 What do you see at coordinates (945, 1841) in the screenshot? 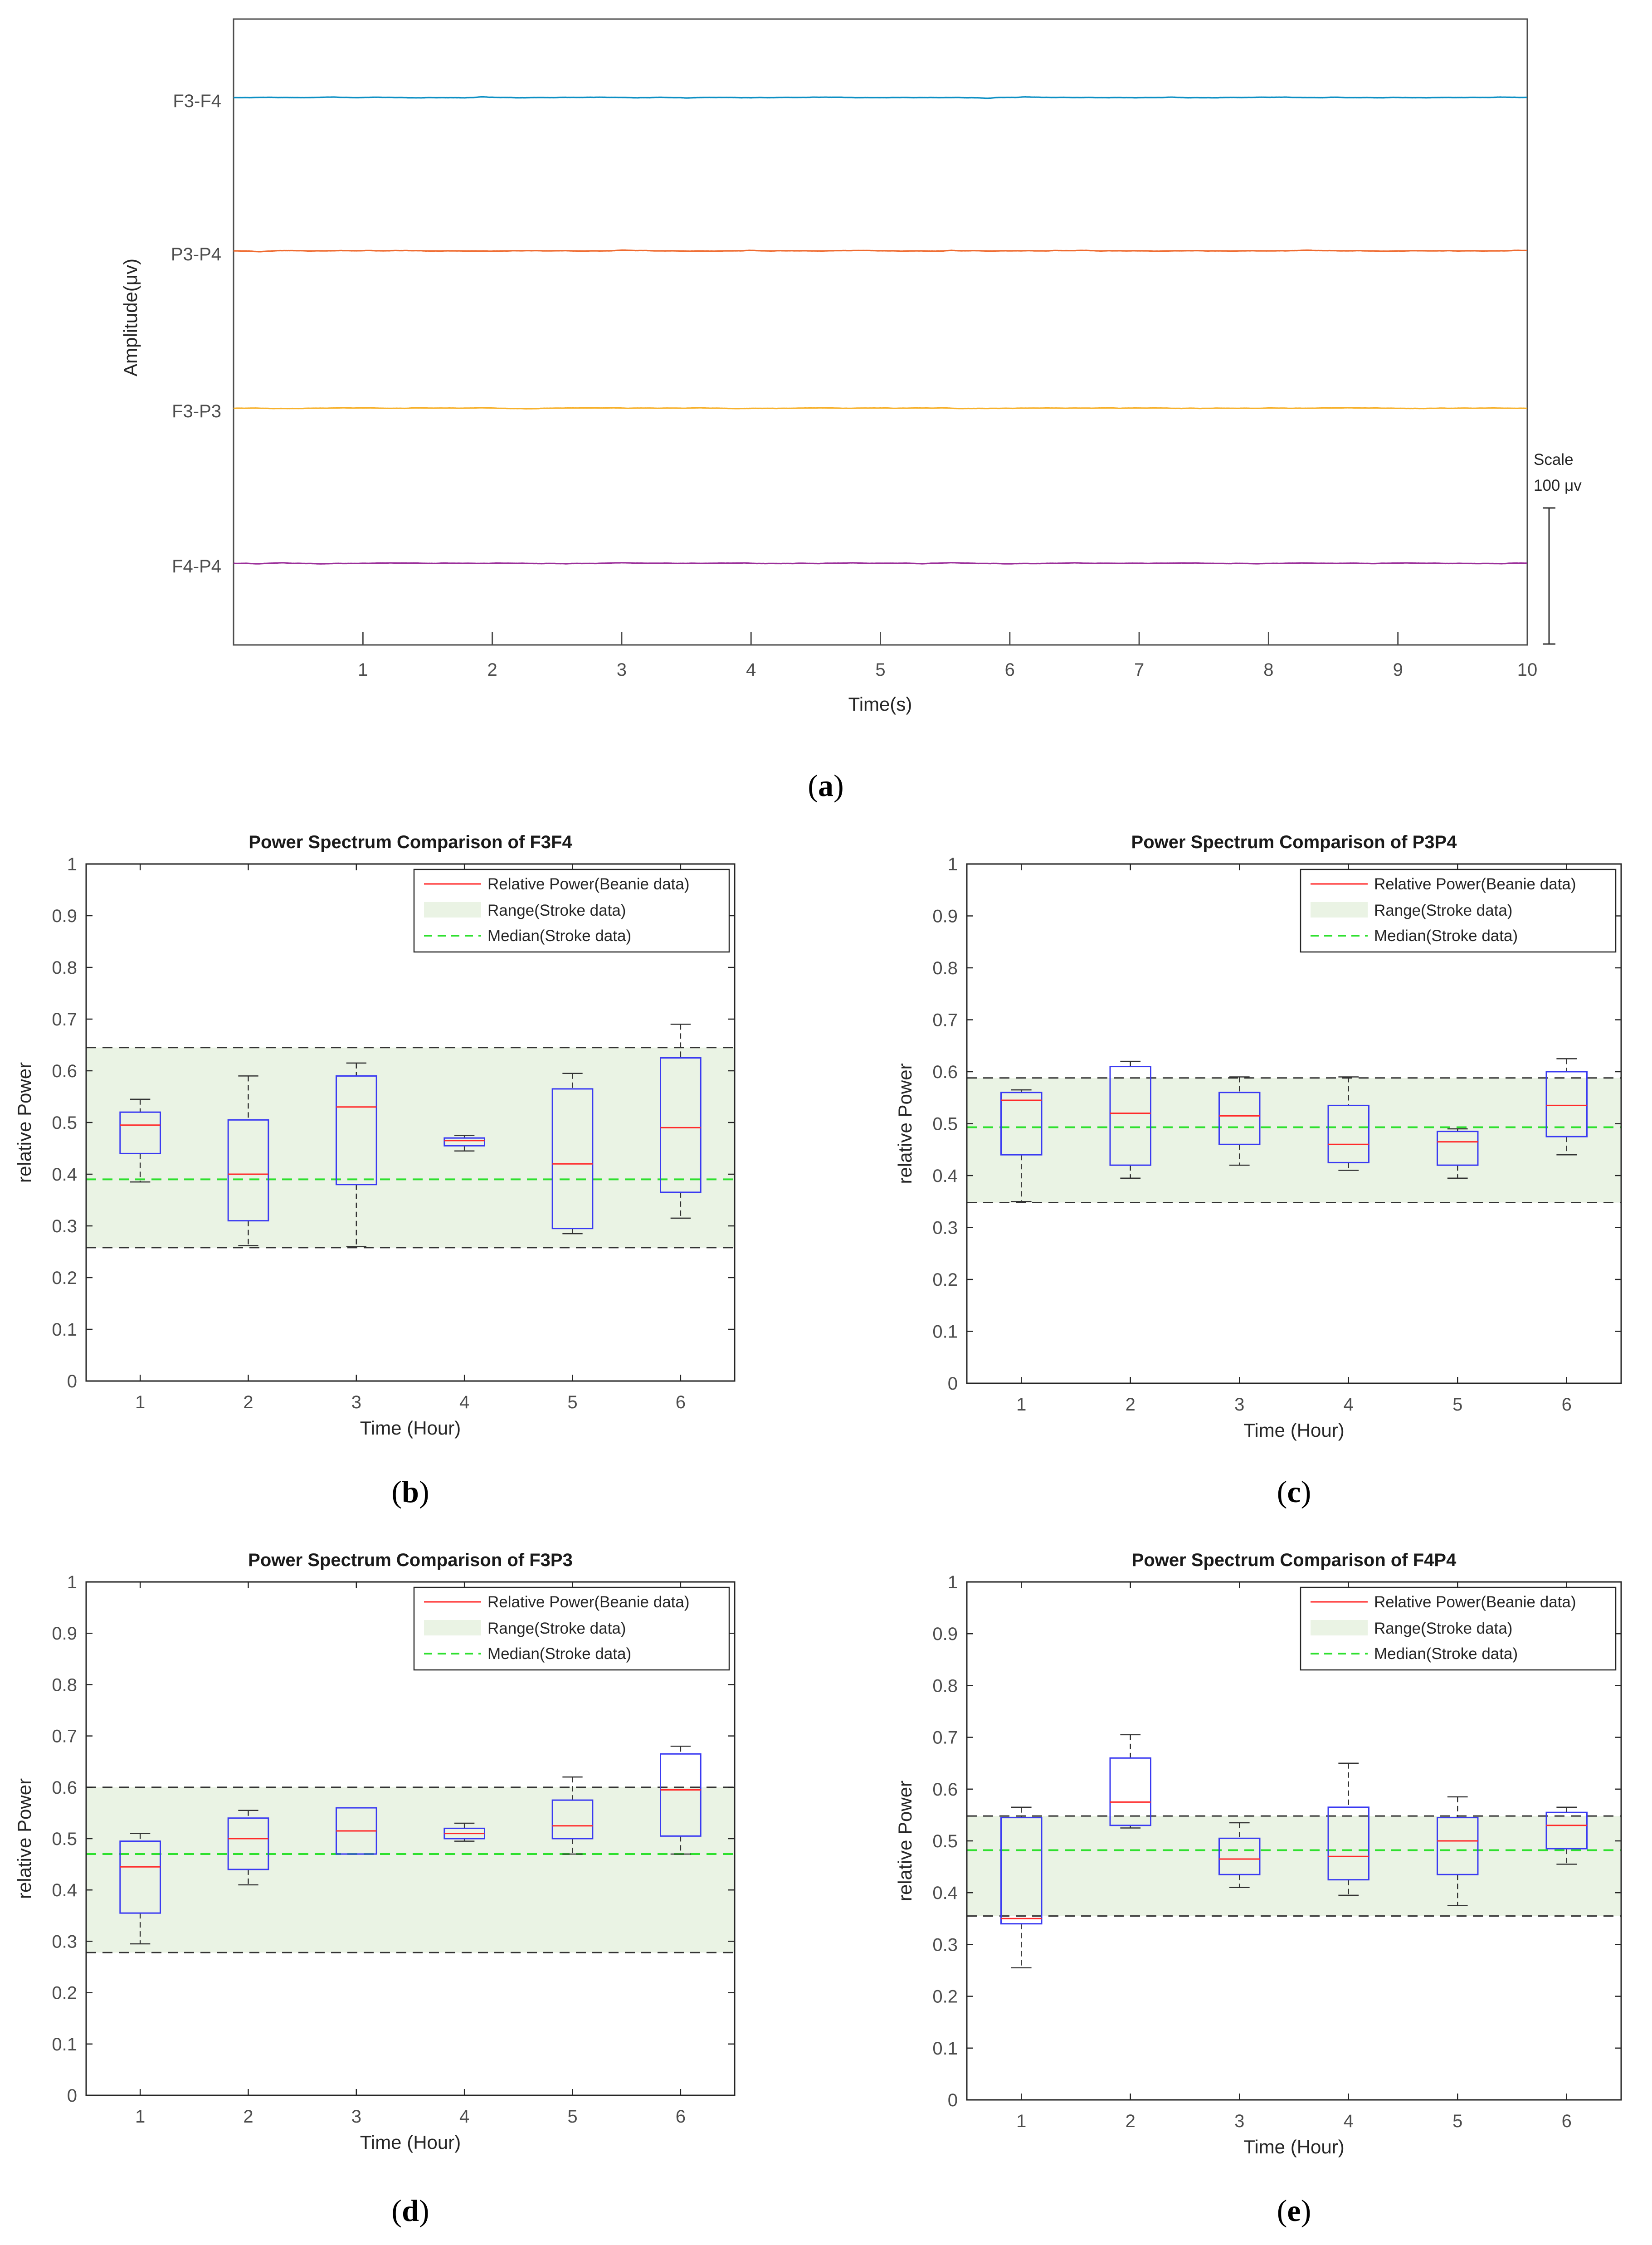
I see `y-tick-label: 0.5` at bounding box center [945, 1841].